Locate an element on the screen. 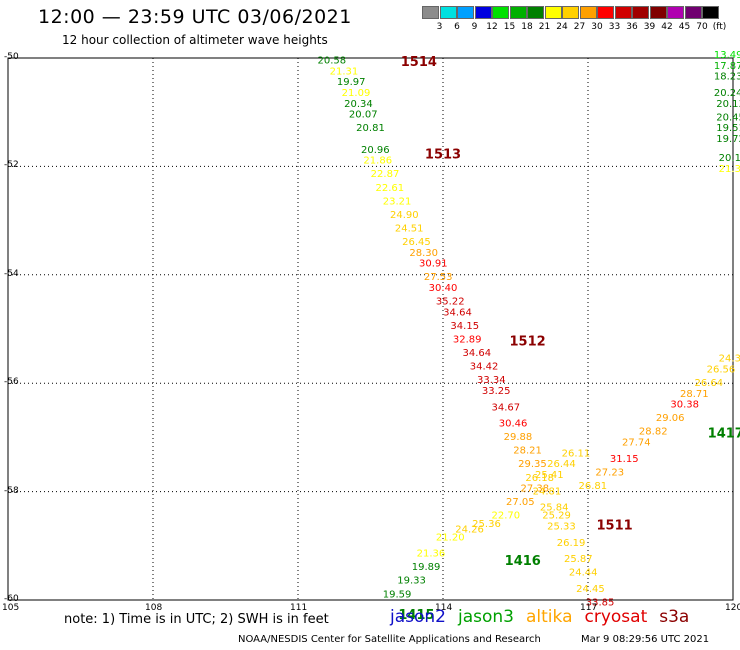 The image size is (740, 650). wave-height-value: 22.87 is located at coordinates (385, 174).